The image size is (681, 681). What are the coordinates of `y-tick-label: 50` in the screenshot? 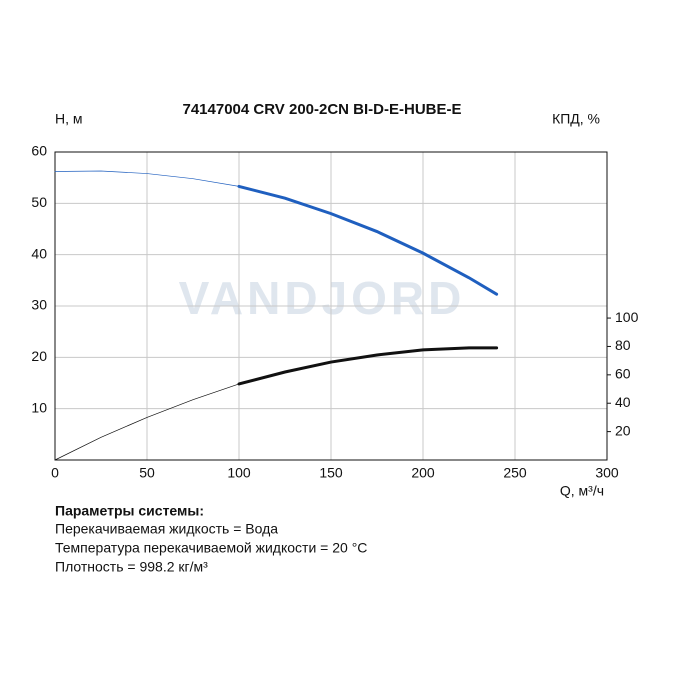 It's located at (39, 202).